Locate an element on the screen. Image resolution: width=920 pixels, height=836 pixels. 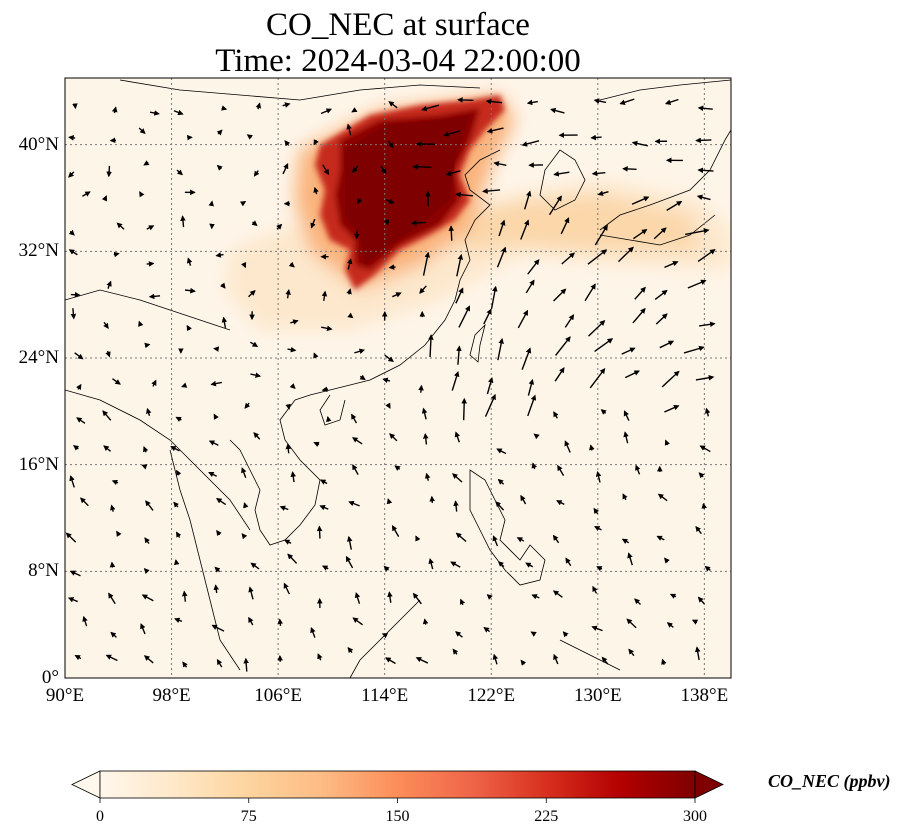
colorbar-min-extension is located at coordinates (86, 784).